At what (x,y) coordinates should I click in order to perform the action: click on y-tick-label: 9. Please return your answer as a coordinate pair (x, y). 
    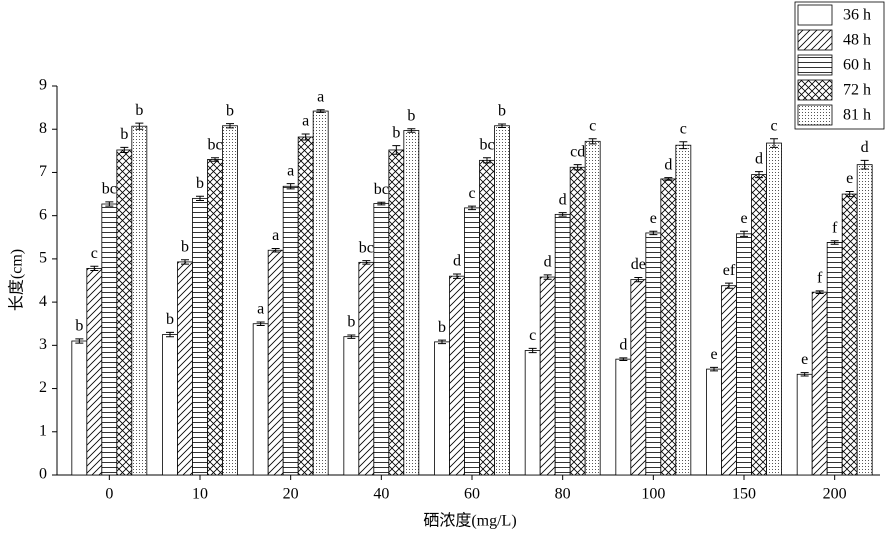
    Looking at the image, I should click on (43, 85).